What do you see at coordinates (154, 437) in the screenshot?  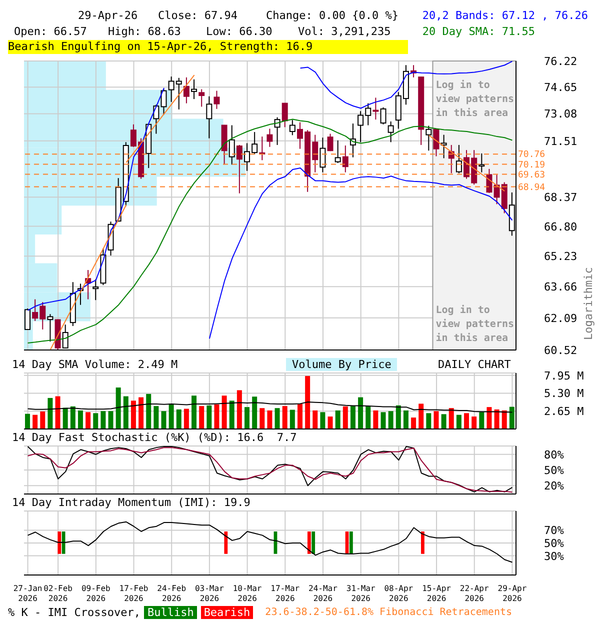 I see `chart-title: 14 Day Fast Stochastic (%K) (%D): 16.6 7.7` at bounding box center [154, 437].